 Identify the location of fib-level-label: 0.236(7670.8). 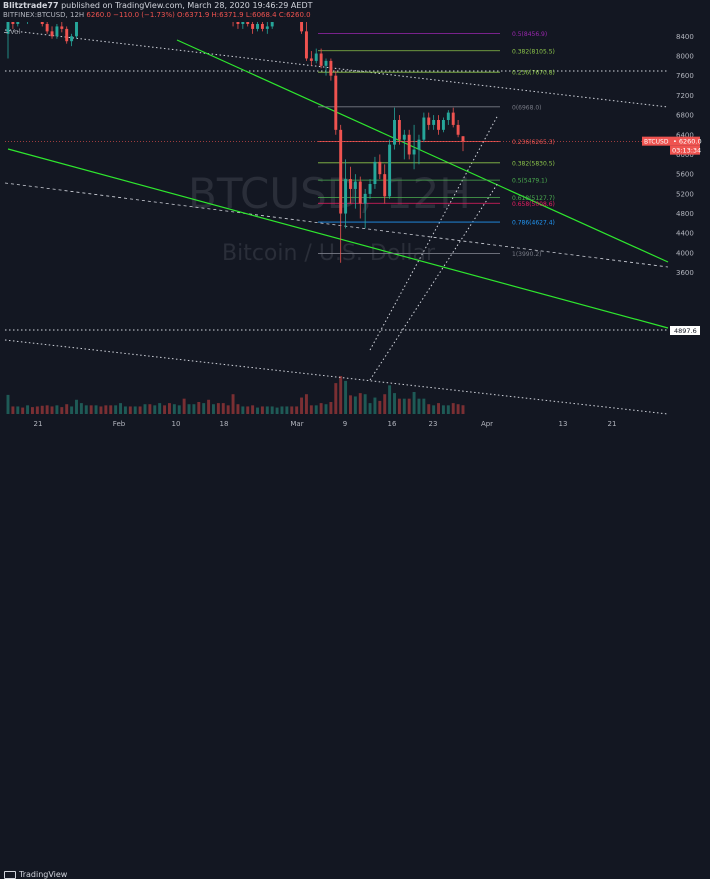
(533, 73).